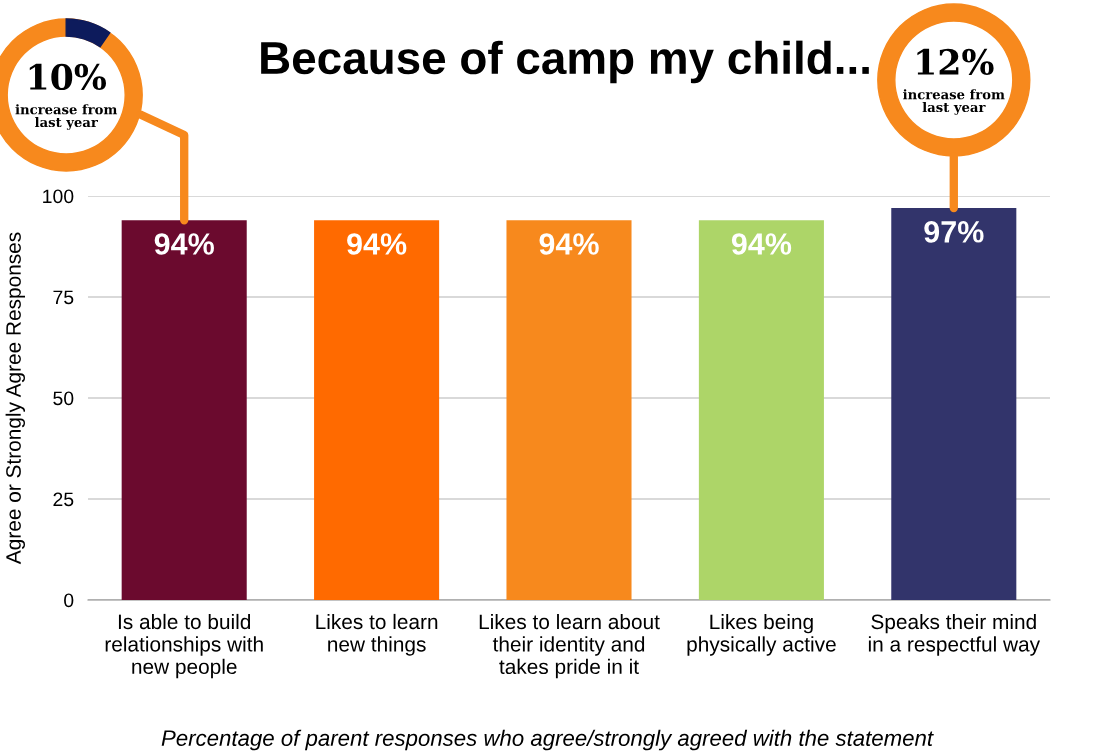  Describe the element at coordinates (63, 398) in the screenshot. I see `y-tick-label: 50` at that location.